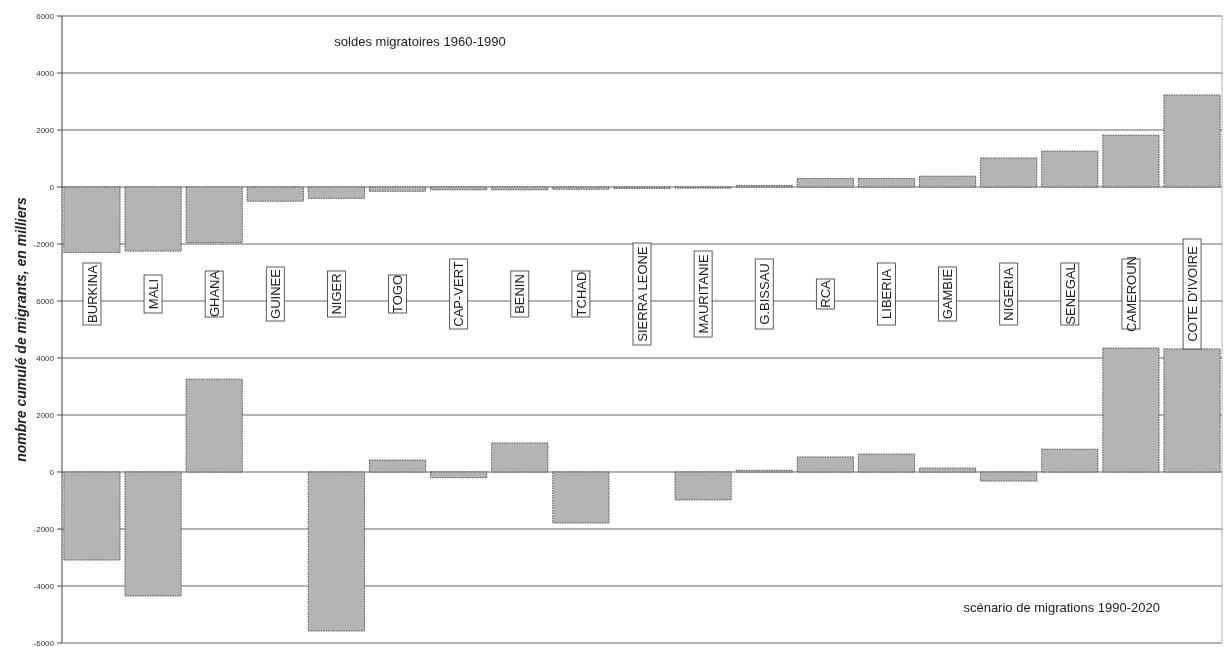 The width and height of the screenshot is (1225, 647). What do you see at coordinates (703, 294) in the screenshot?
I see `x-tick-label: MAURITANIE` at bounding box center [703, 294].